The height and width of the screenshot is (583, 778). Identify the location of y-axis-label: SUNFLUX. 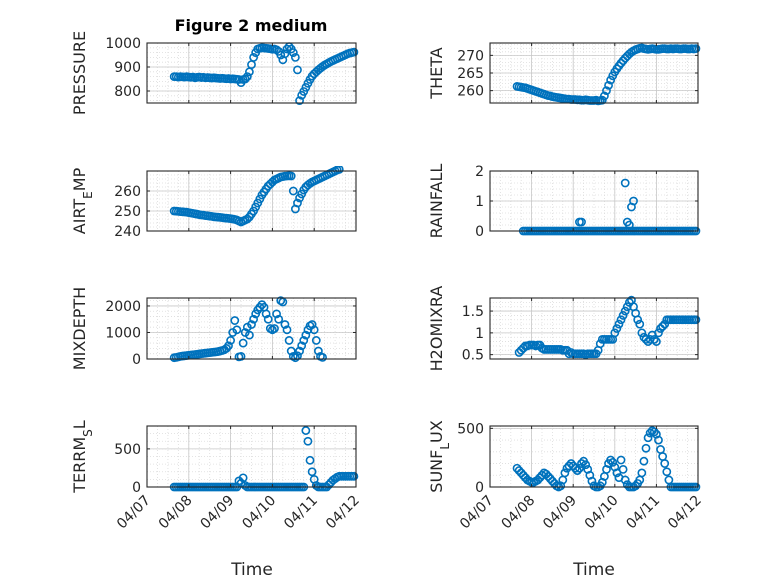
(439, 456).